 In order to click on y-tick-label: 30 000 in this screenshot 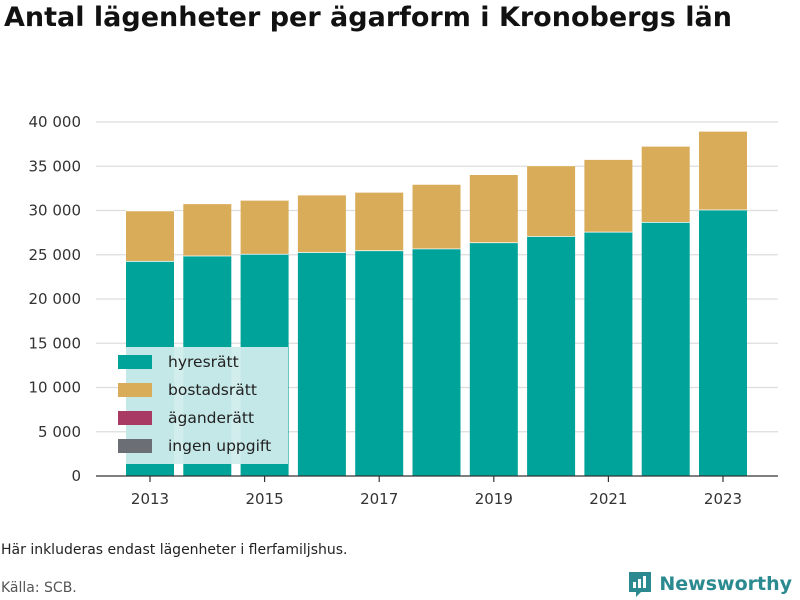, I will do `click(55, 211)`.